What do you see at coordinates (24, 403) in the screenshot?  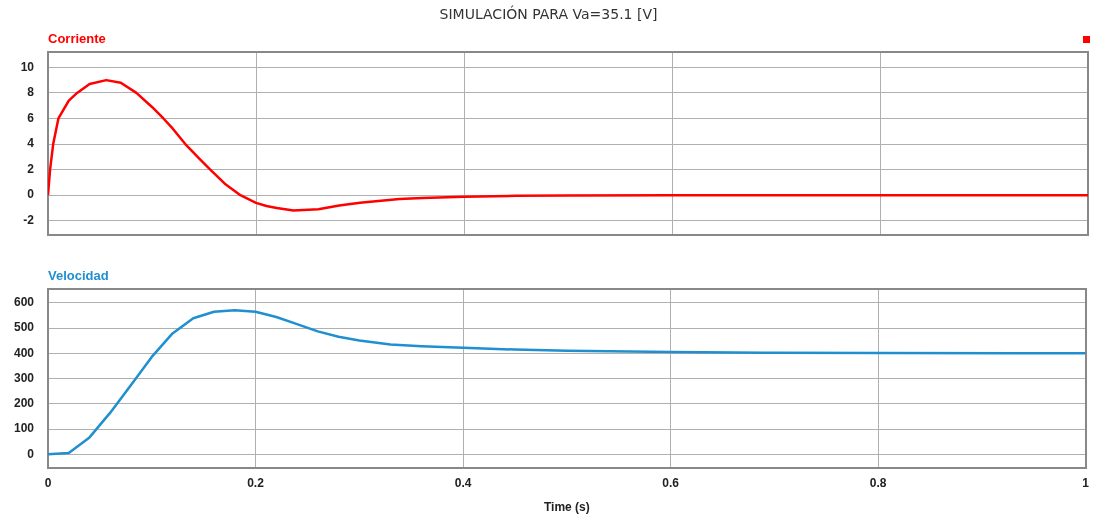 I see `y-tick-label: 200` at bounding box center [24, 403].